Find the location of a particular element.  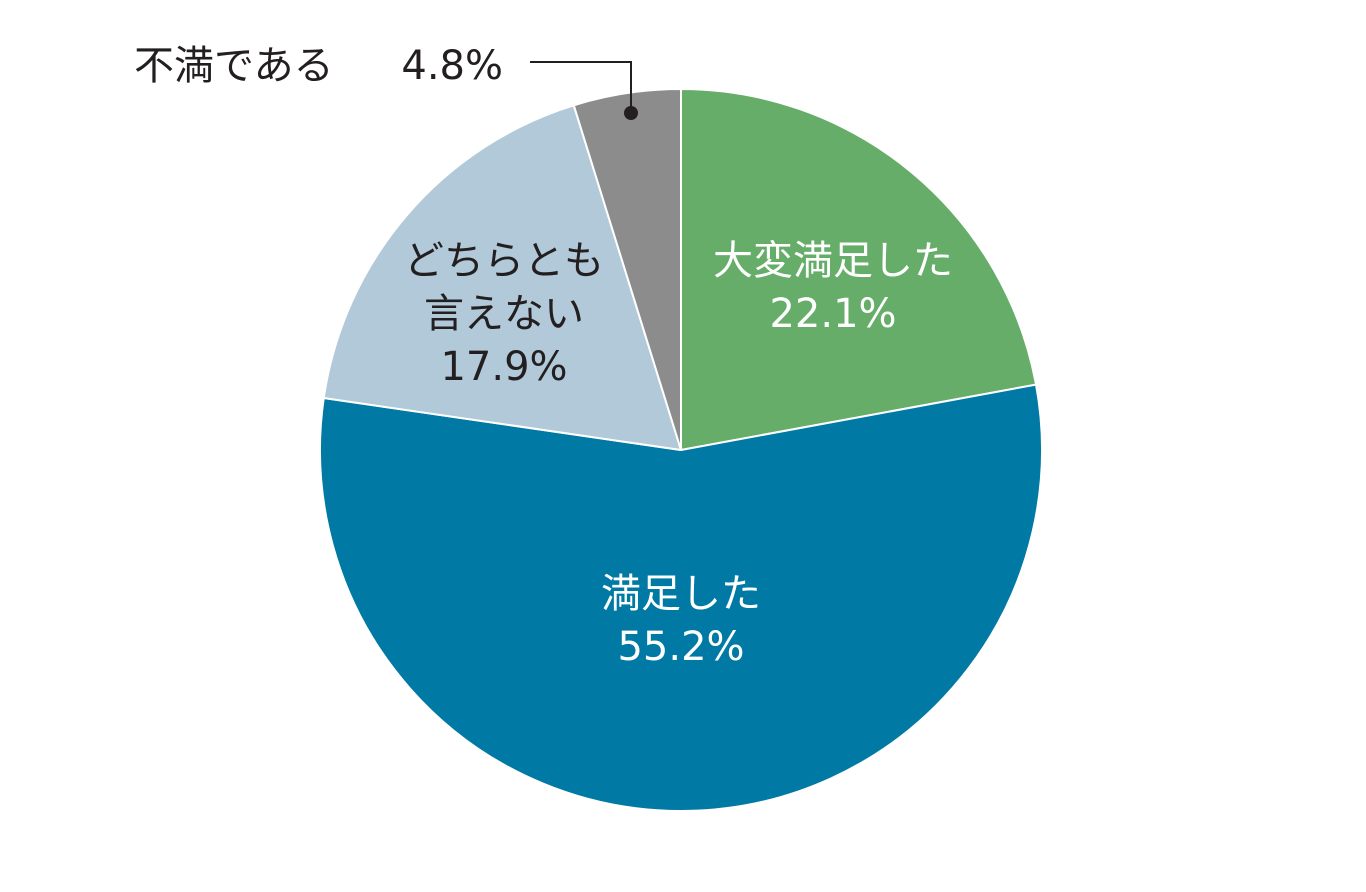

slice-label-0-line-0: 大変満足した is located at coordinates (833, 261).